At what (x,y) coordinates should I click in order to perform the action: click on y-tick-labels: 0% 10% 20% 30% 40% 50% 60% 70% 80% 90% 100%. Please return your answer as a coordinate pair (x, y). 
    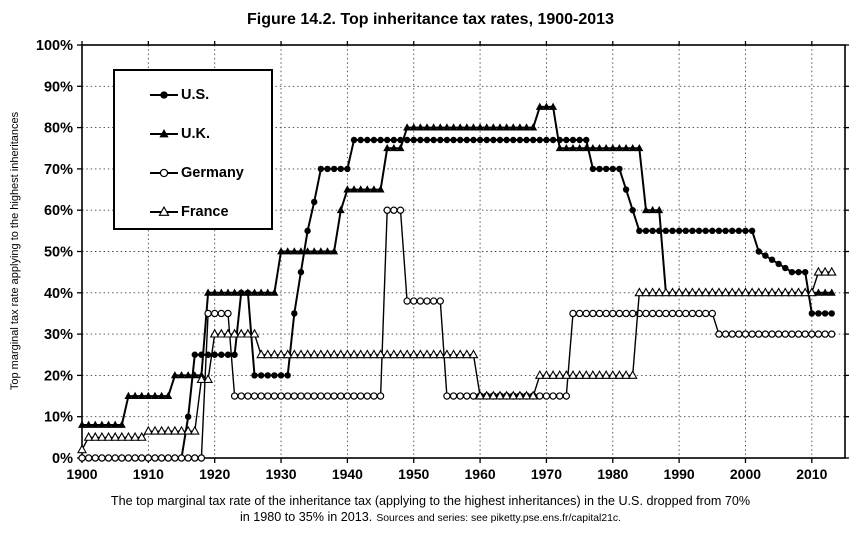
    Looking at the image, I should click on (54, 252).